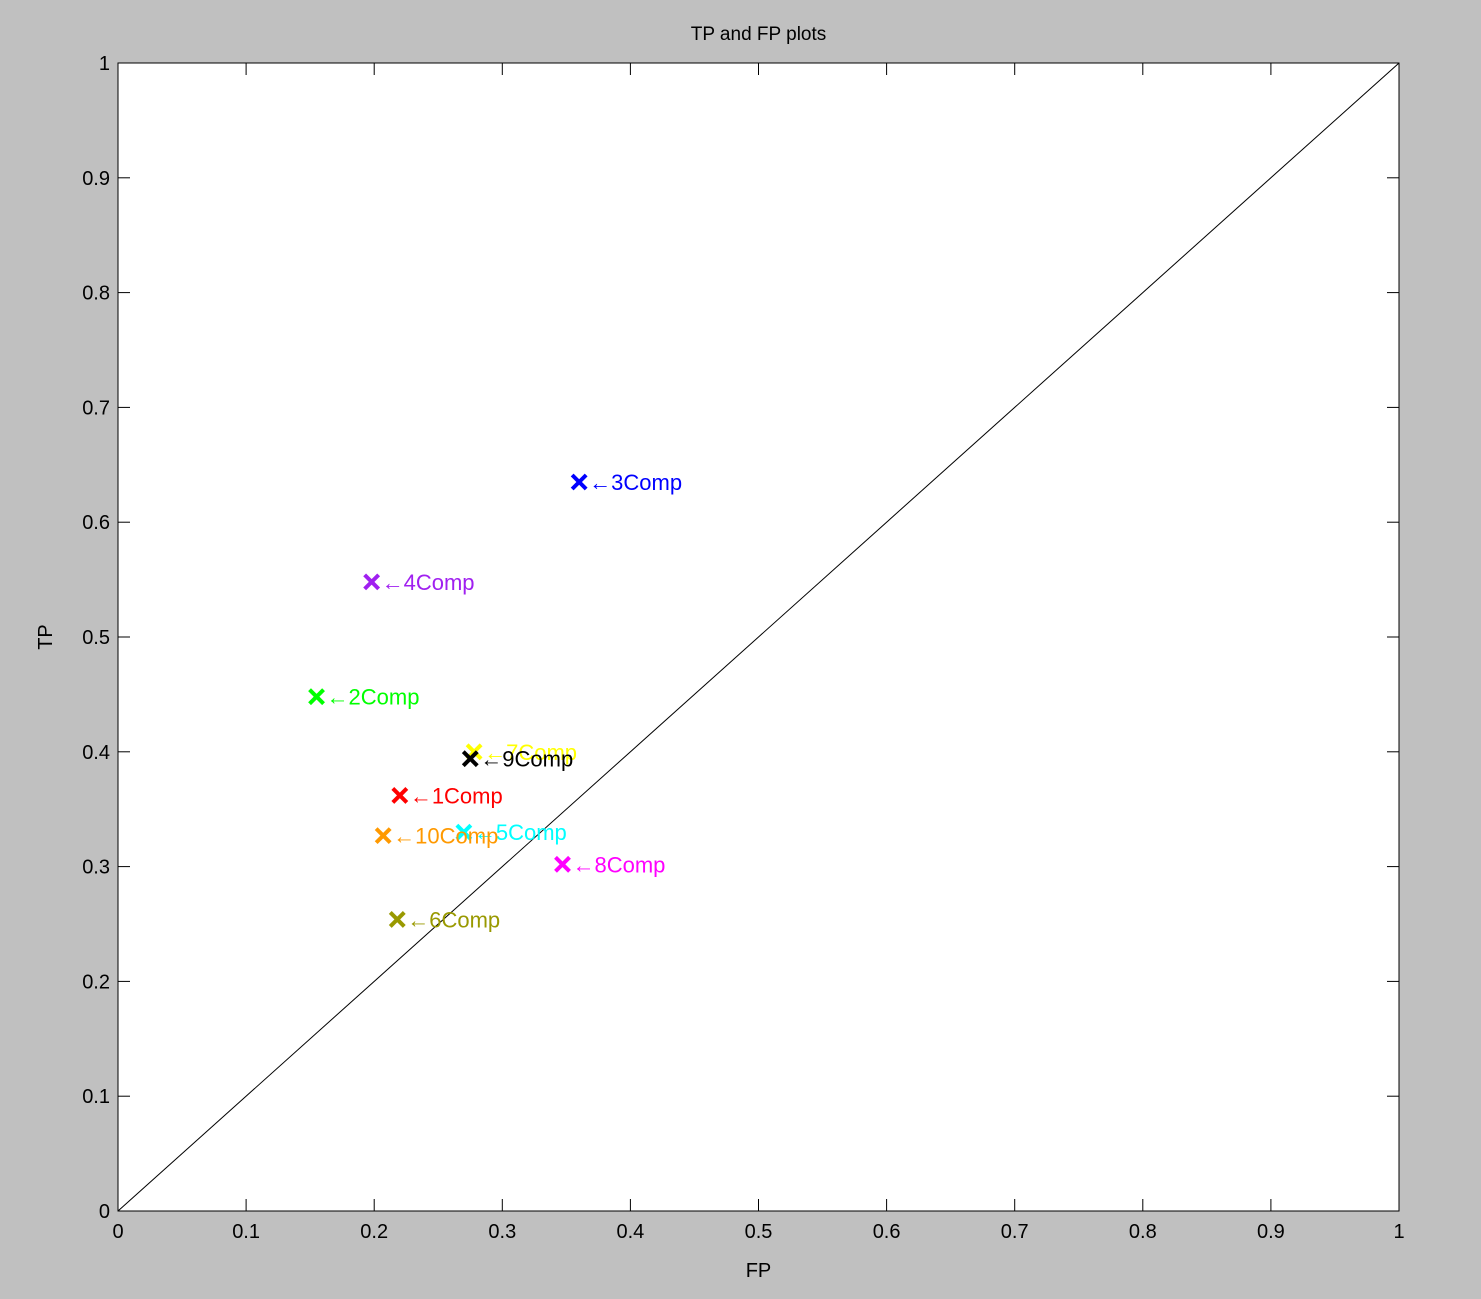 Image resolution: width=1481 pixels, height=1299 pixels. I want to click on data-point: ←8Comp, so click(610, 864).